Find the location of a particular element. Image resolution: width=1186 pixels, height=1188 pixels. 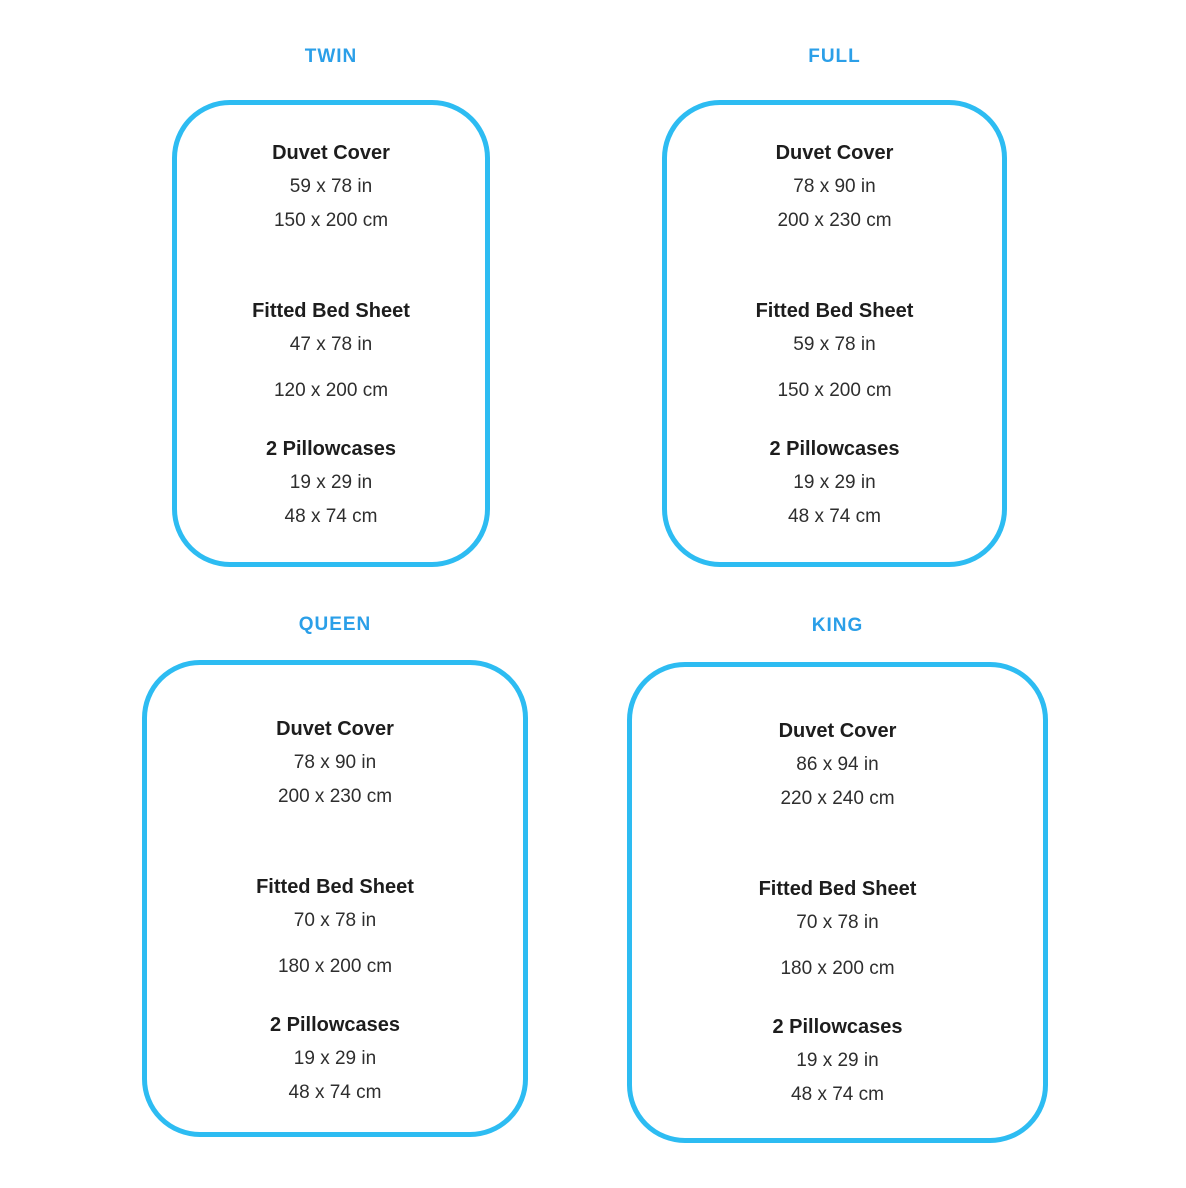

king-duvet-group: Duvet Cover 86 x 94 in 220 x 240 cm is located at coordinates (837, 765).